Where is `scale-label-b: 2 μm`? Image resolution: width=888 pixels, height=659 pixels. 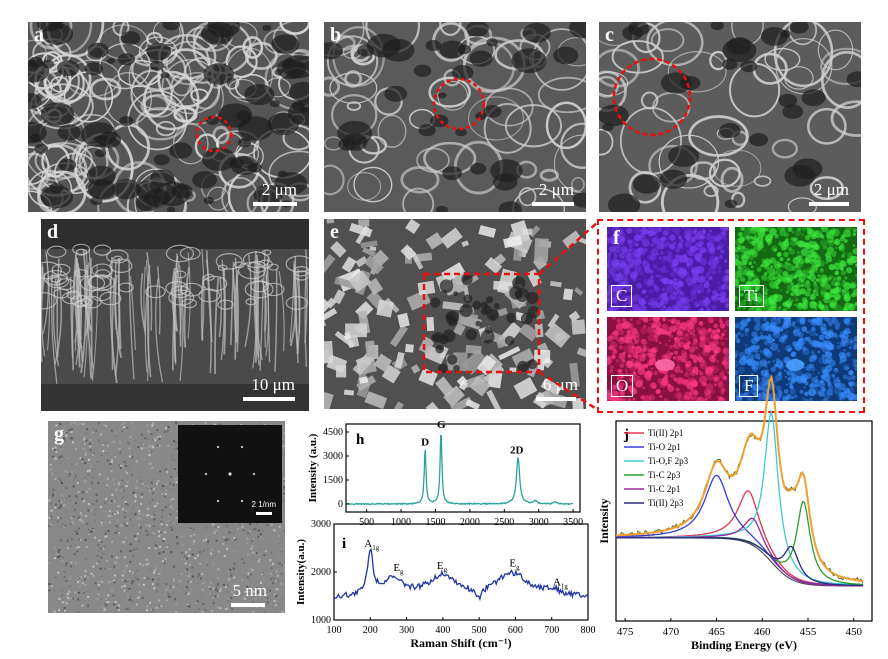 scale-label-b: 2 μm is located at coordinates (556, 189).